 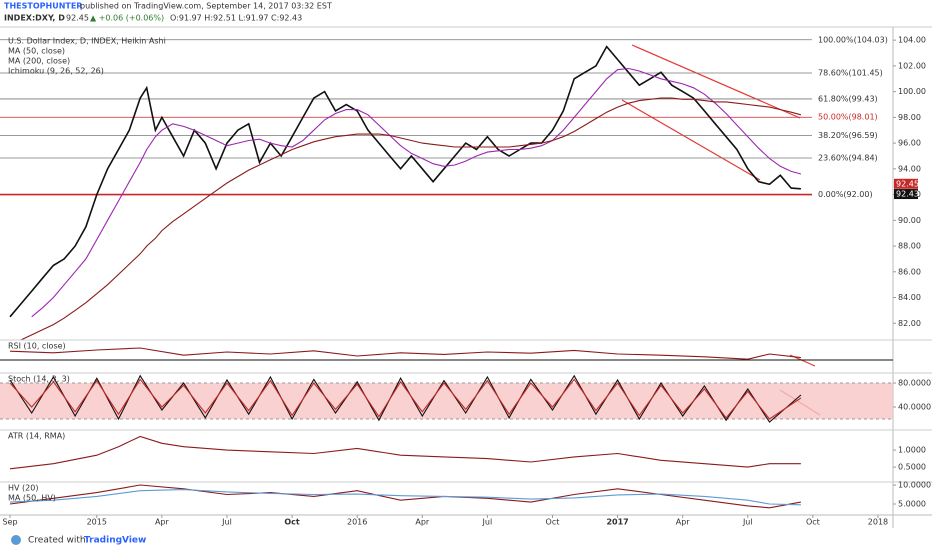 I want to click on y-tick-label: 84.00, so click(x=909, y=297).